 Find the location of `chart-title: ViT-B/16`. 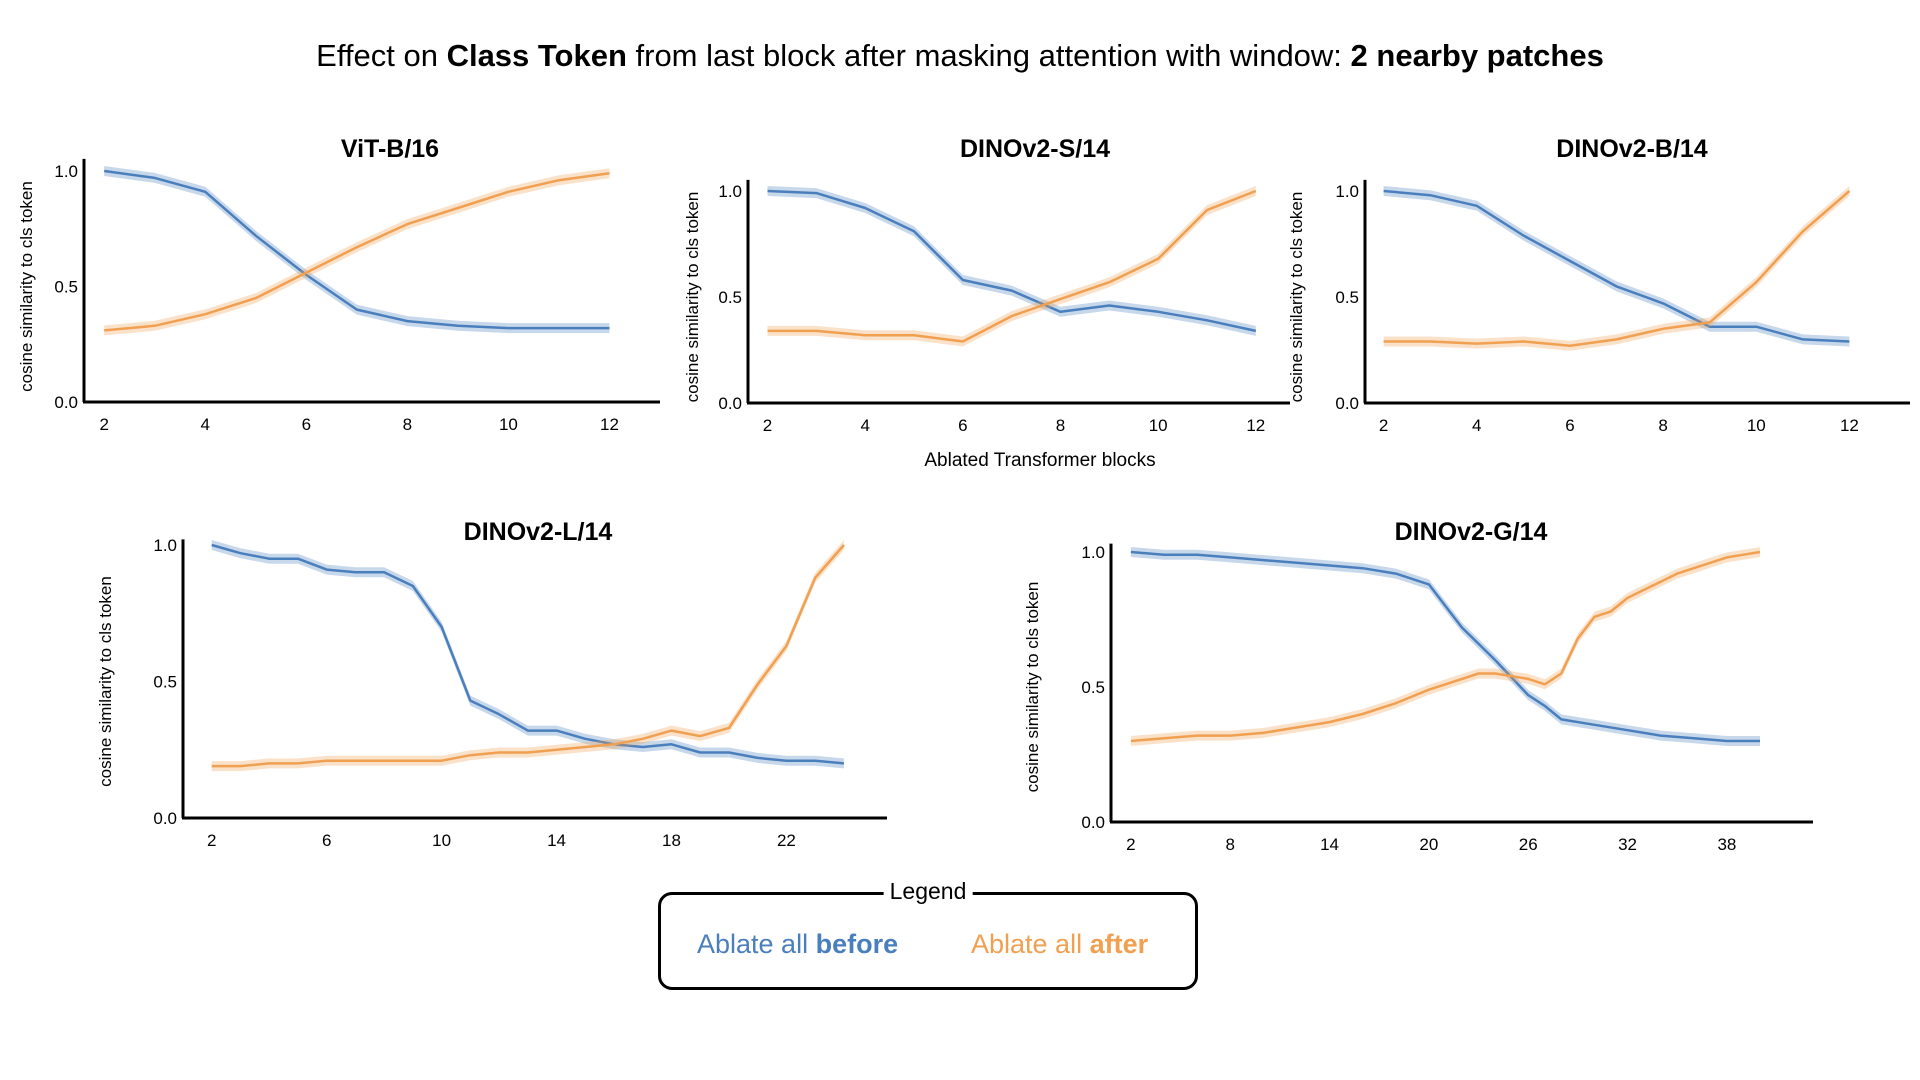

chart-title: ViT-B/16 is located at coordinates (390, 149).